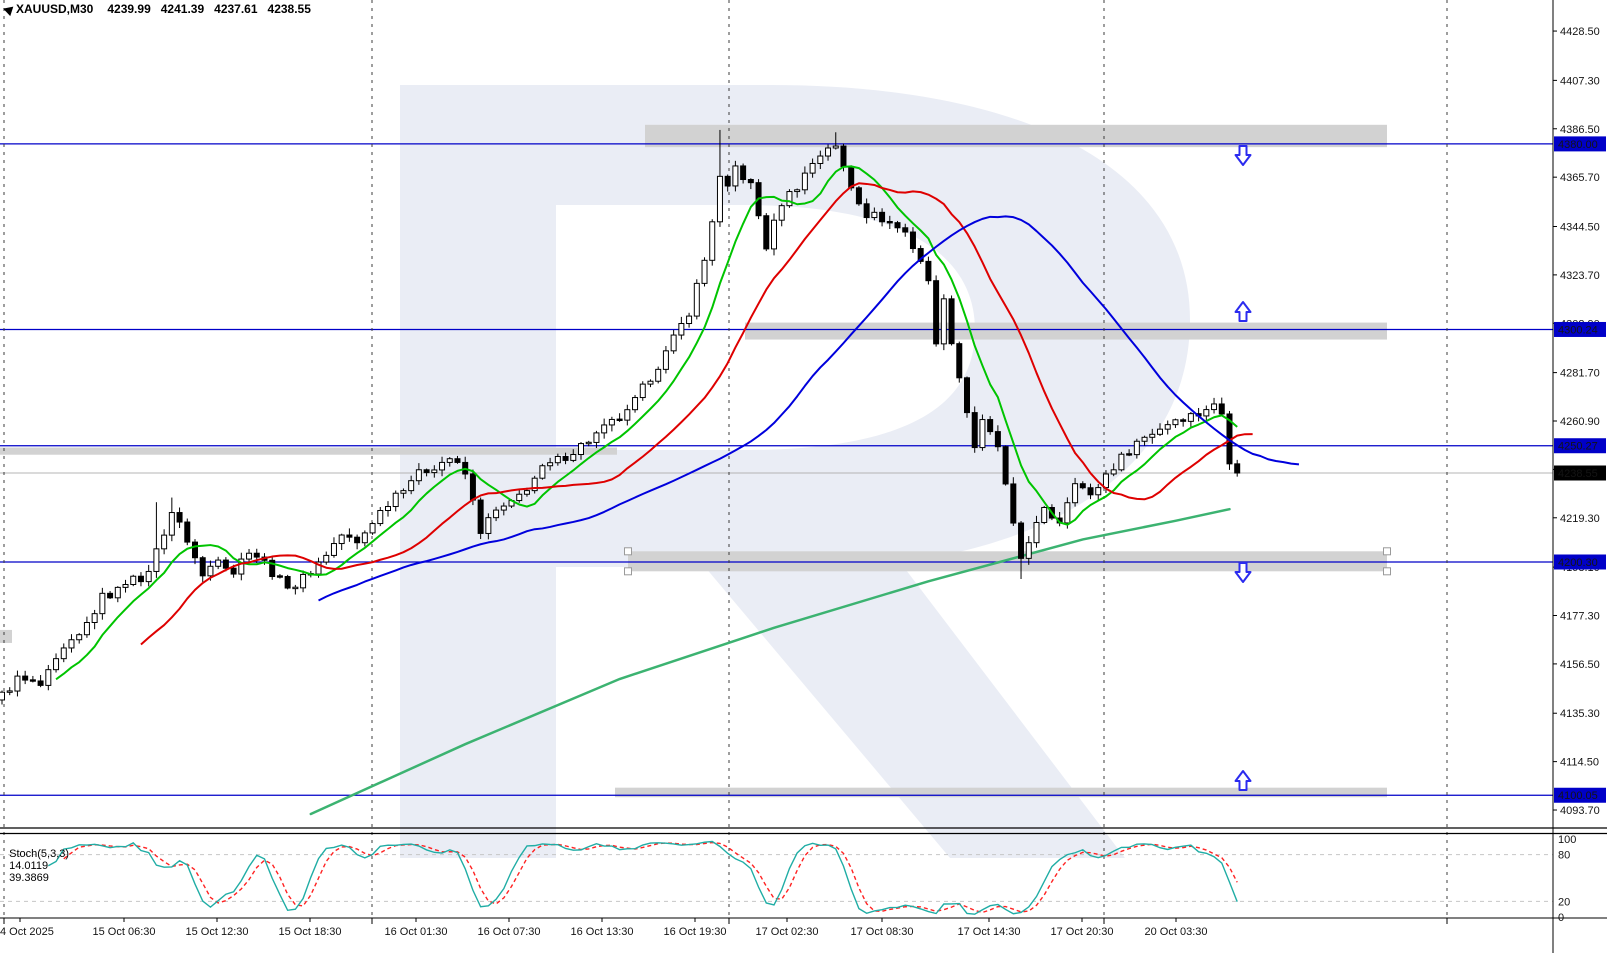 Image resolution: width=1607 pixels, height=953 pixels. Describe the element at coordinates (1580, 519) in the screenshot. I see `price-tick-label: 4219.30` at that location.